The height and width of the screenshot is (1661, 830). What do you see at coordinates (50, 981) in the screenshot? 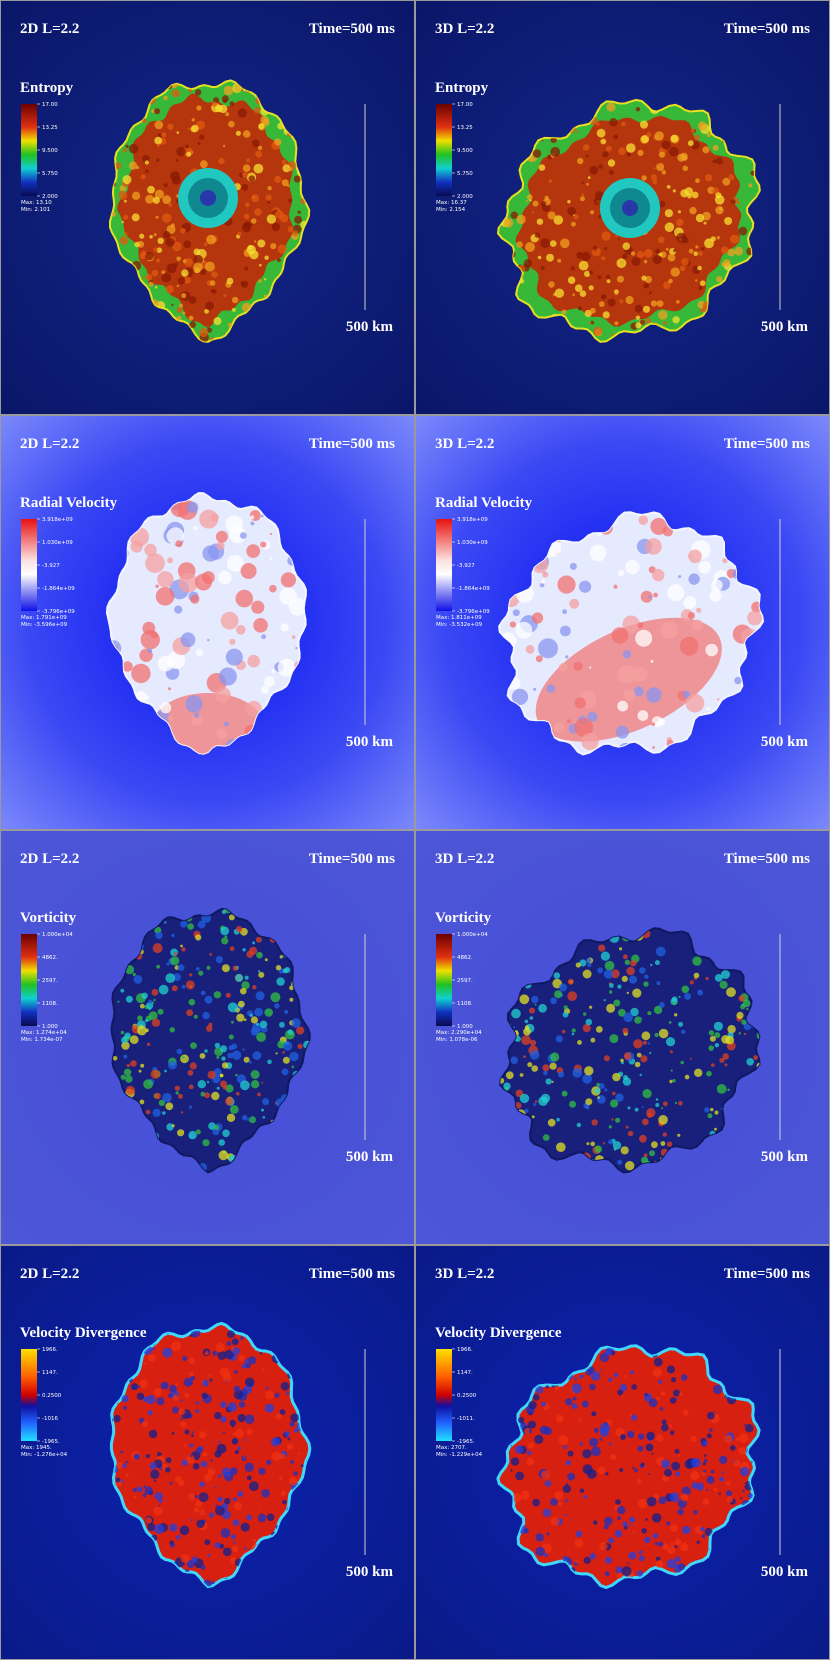
I see `colorbar-tick-label: 2597.` at bounding box center [50, 981].